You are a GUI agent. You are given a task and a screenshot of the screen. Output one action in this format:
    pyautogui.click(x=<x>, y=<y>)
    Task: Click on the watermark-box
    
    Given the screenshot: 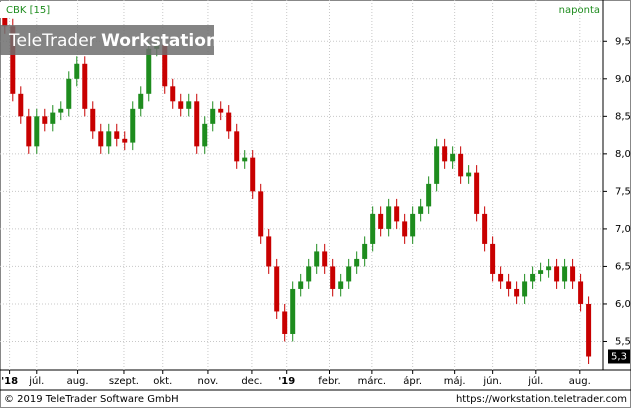 What is the action you would take?
    pyautogui.click(x=107, y=40)
    